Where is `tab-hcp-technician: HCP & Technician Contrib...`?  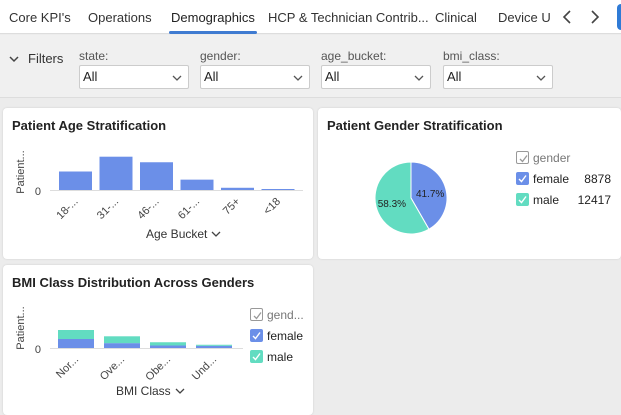 tab-hcp-technician: HCP & Technician Contrib... is located at coordinates (348, 17).